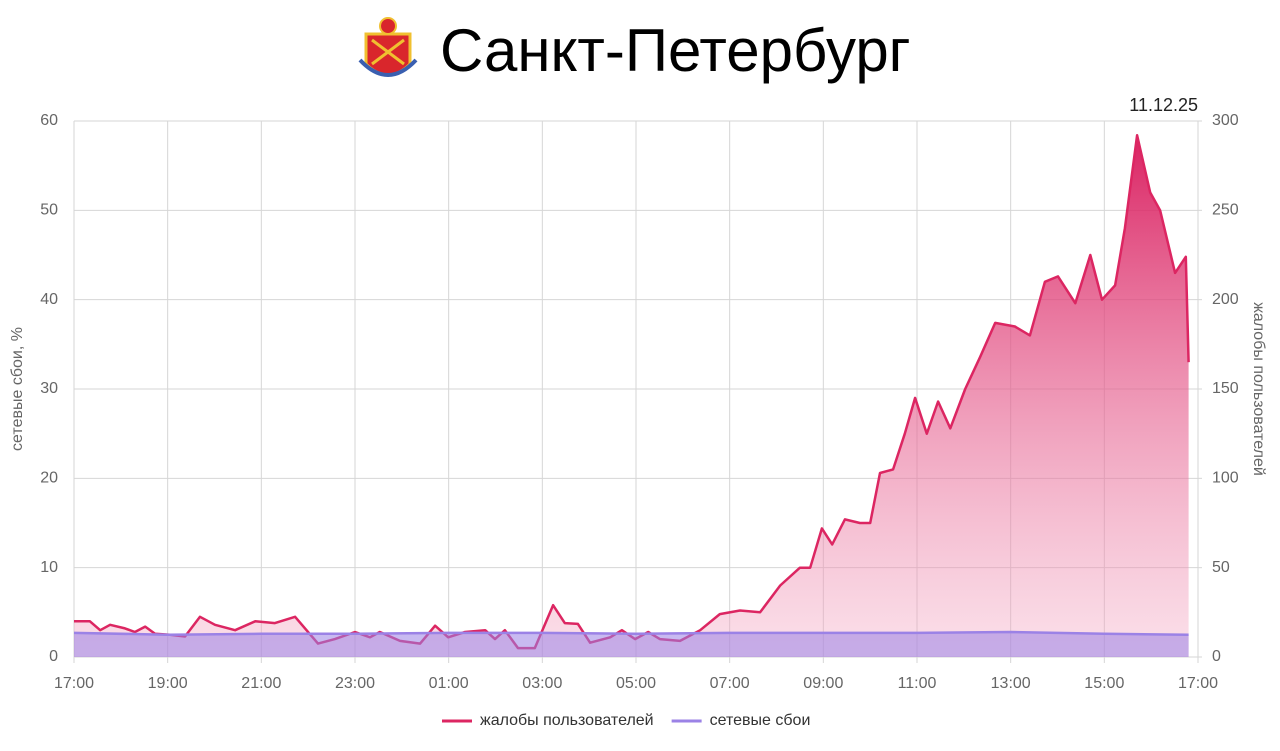  Describe the element at coordinates (1225, 120) in the screenshot. I see `y2-tick-label: 300` at that location.